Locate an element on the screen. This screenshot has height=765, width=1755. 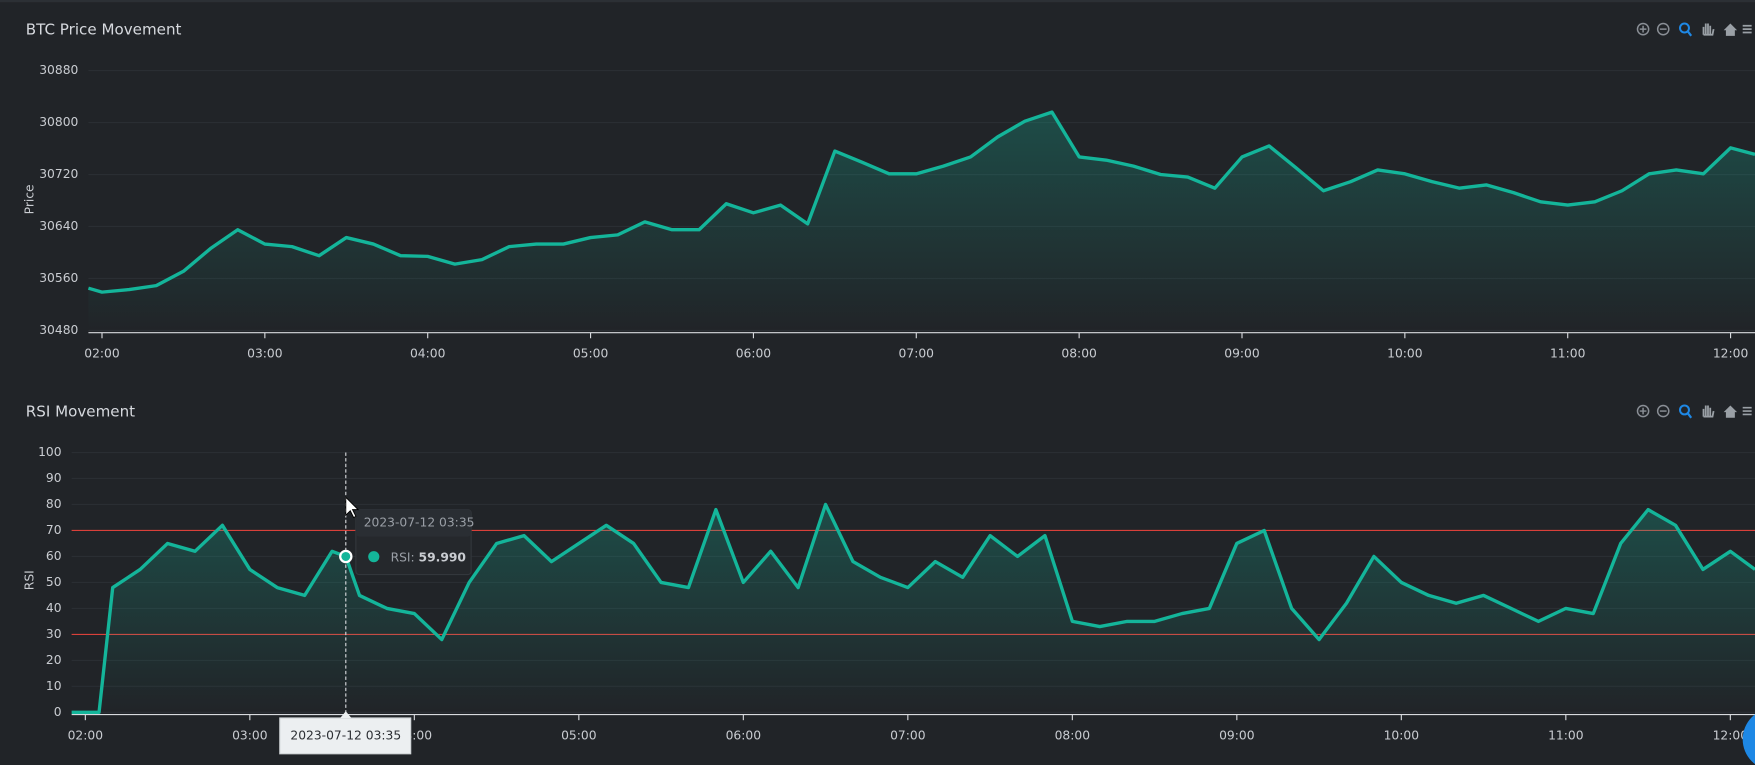
y-tick-label: 30480 is located at coordinates (58, 330).